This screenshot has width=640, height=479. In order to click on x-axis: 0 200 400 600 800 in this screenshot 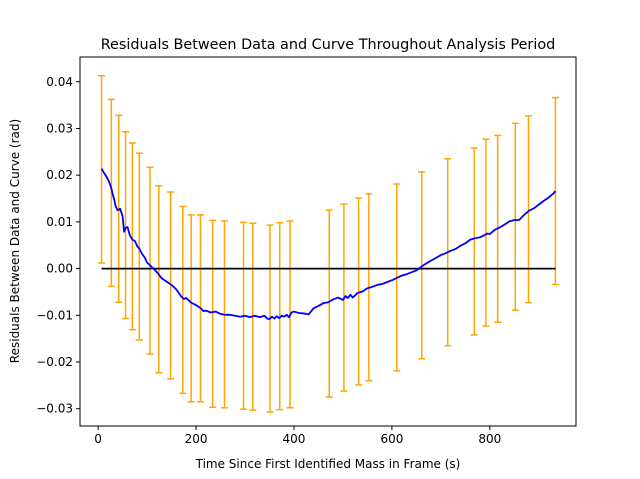, I will do `click(297, 436)`.